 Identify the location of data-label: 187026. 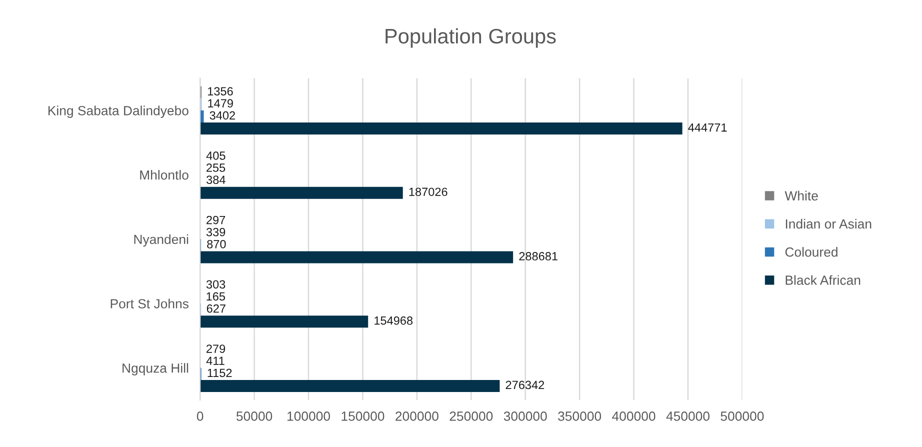
(428, 192).